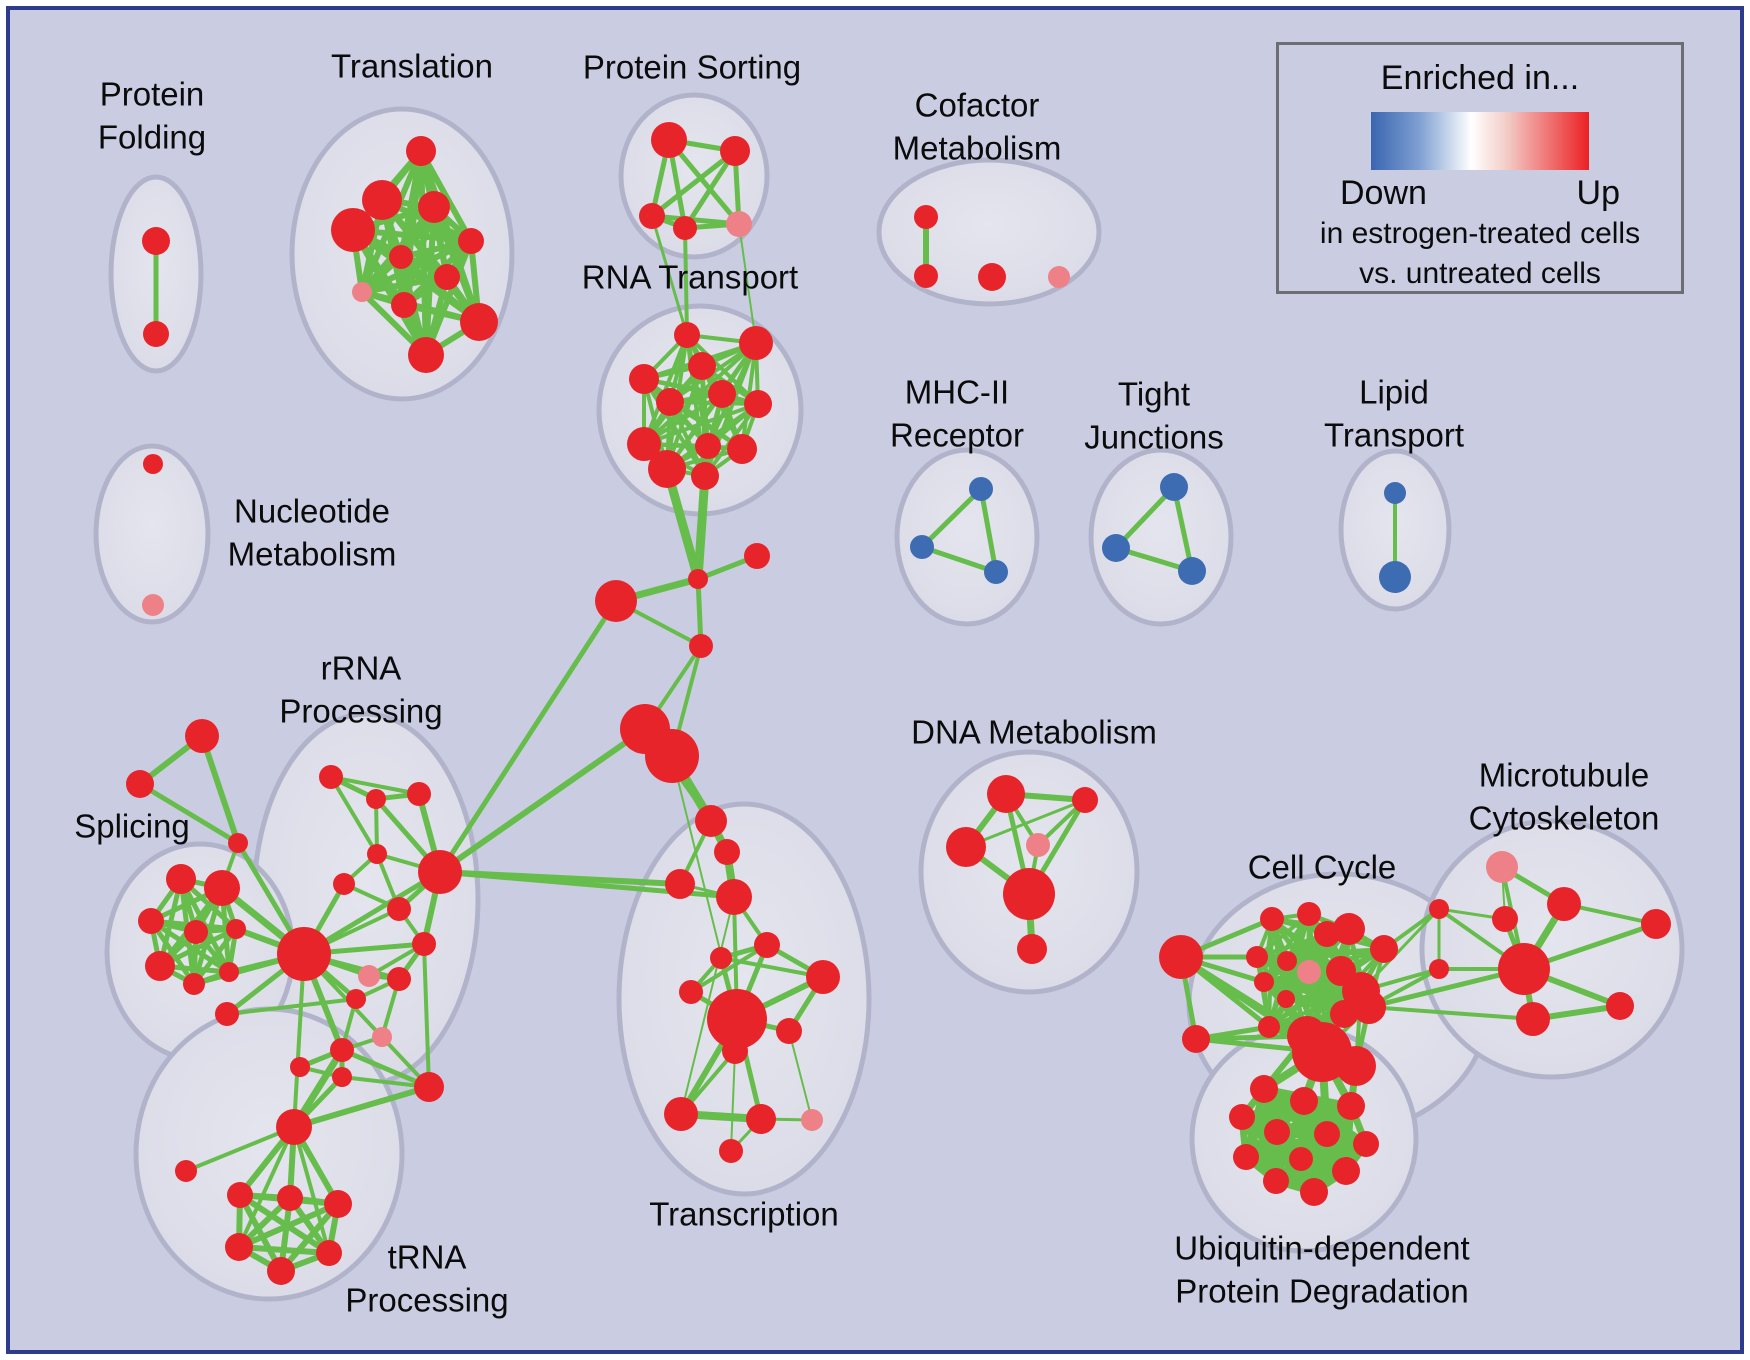  Describe the element at coordinates (1038, 845) in the screenshot. I see `node-d4` at that location.